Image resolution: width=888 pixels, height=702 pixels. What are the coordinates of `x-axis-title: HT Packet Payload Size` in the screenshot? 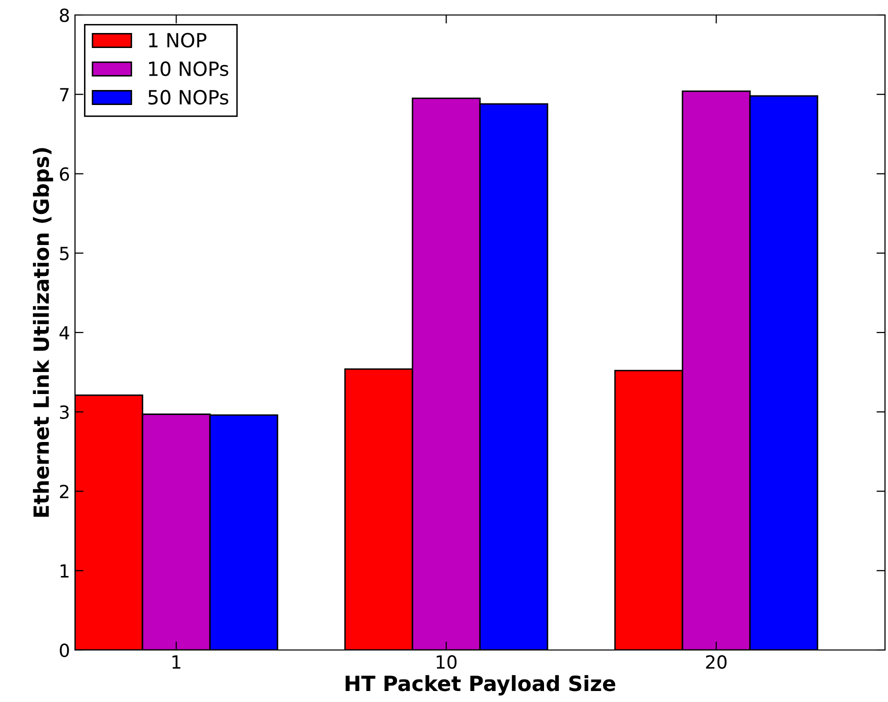 It's located at (481, 685).